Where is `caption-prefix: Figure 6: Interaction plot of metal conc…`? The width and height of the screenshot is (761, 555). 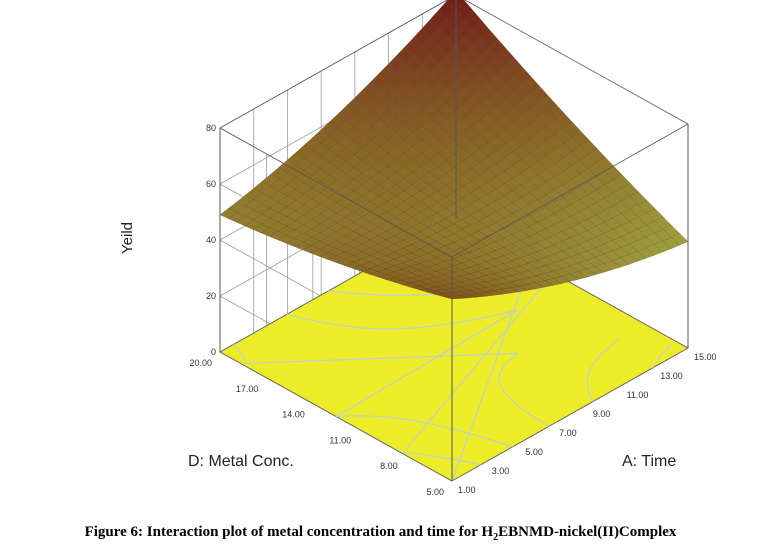
caption-prefix: Figure 6: Interaction plot of metal conc… is located at coordinates (289, 532).